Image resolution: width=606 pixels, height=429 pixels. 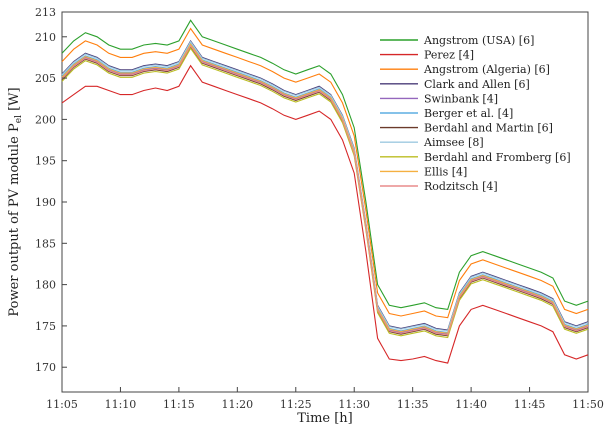 What do you see at coordinates (453, 142) in the screenshot?
I see `legend-label: Aimsee [8]` at bounding box center [453, 142].